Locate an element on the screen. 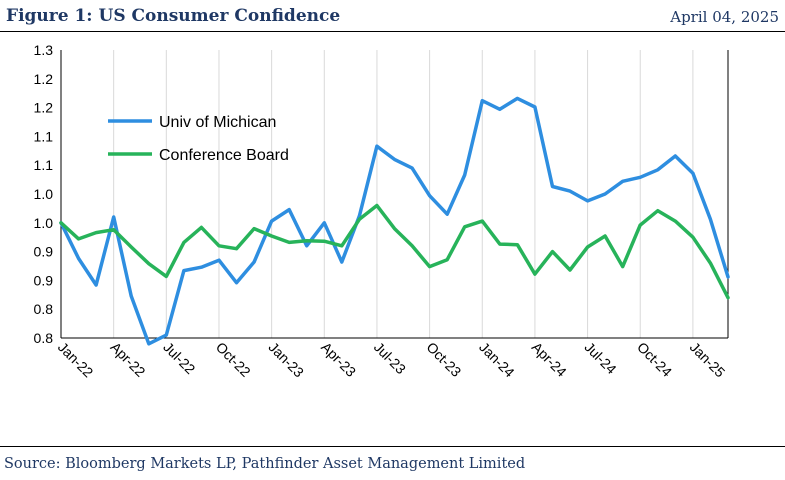 The width and height of the screenshot is (785, 480). figure-title: Figure 1: US Consumer Confidence is located at coordinates (173, 16).